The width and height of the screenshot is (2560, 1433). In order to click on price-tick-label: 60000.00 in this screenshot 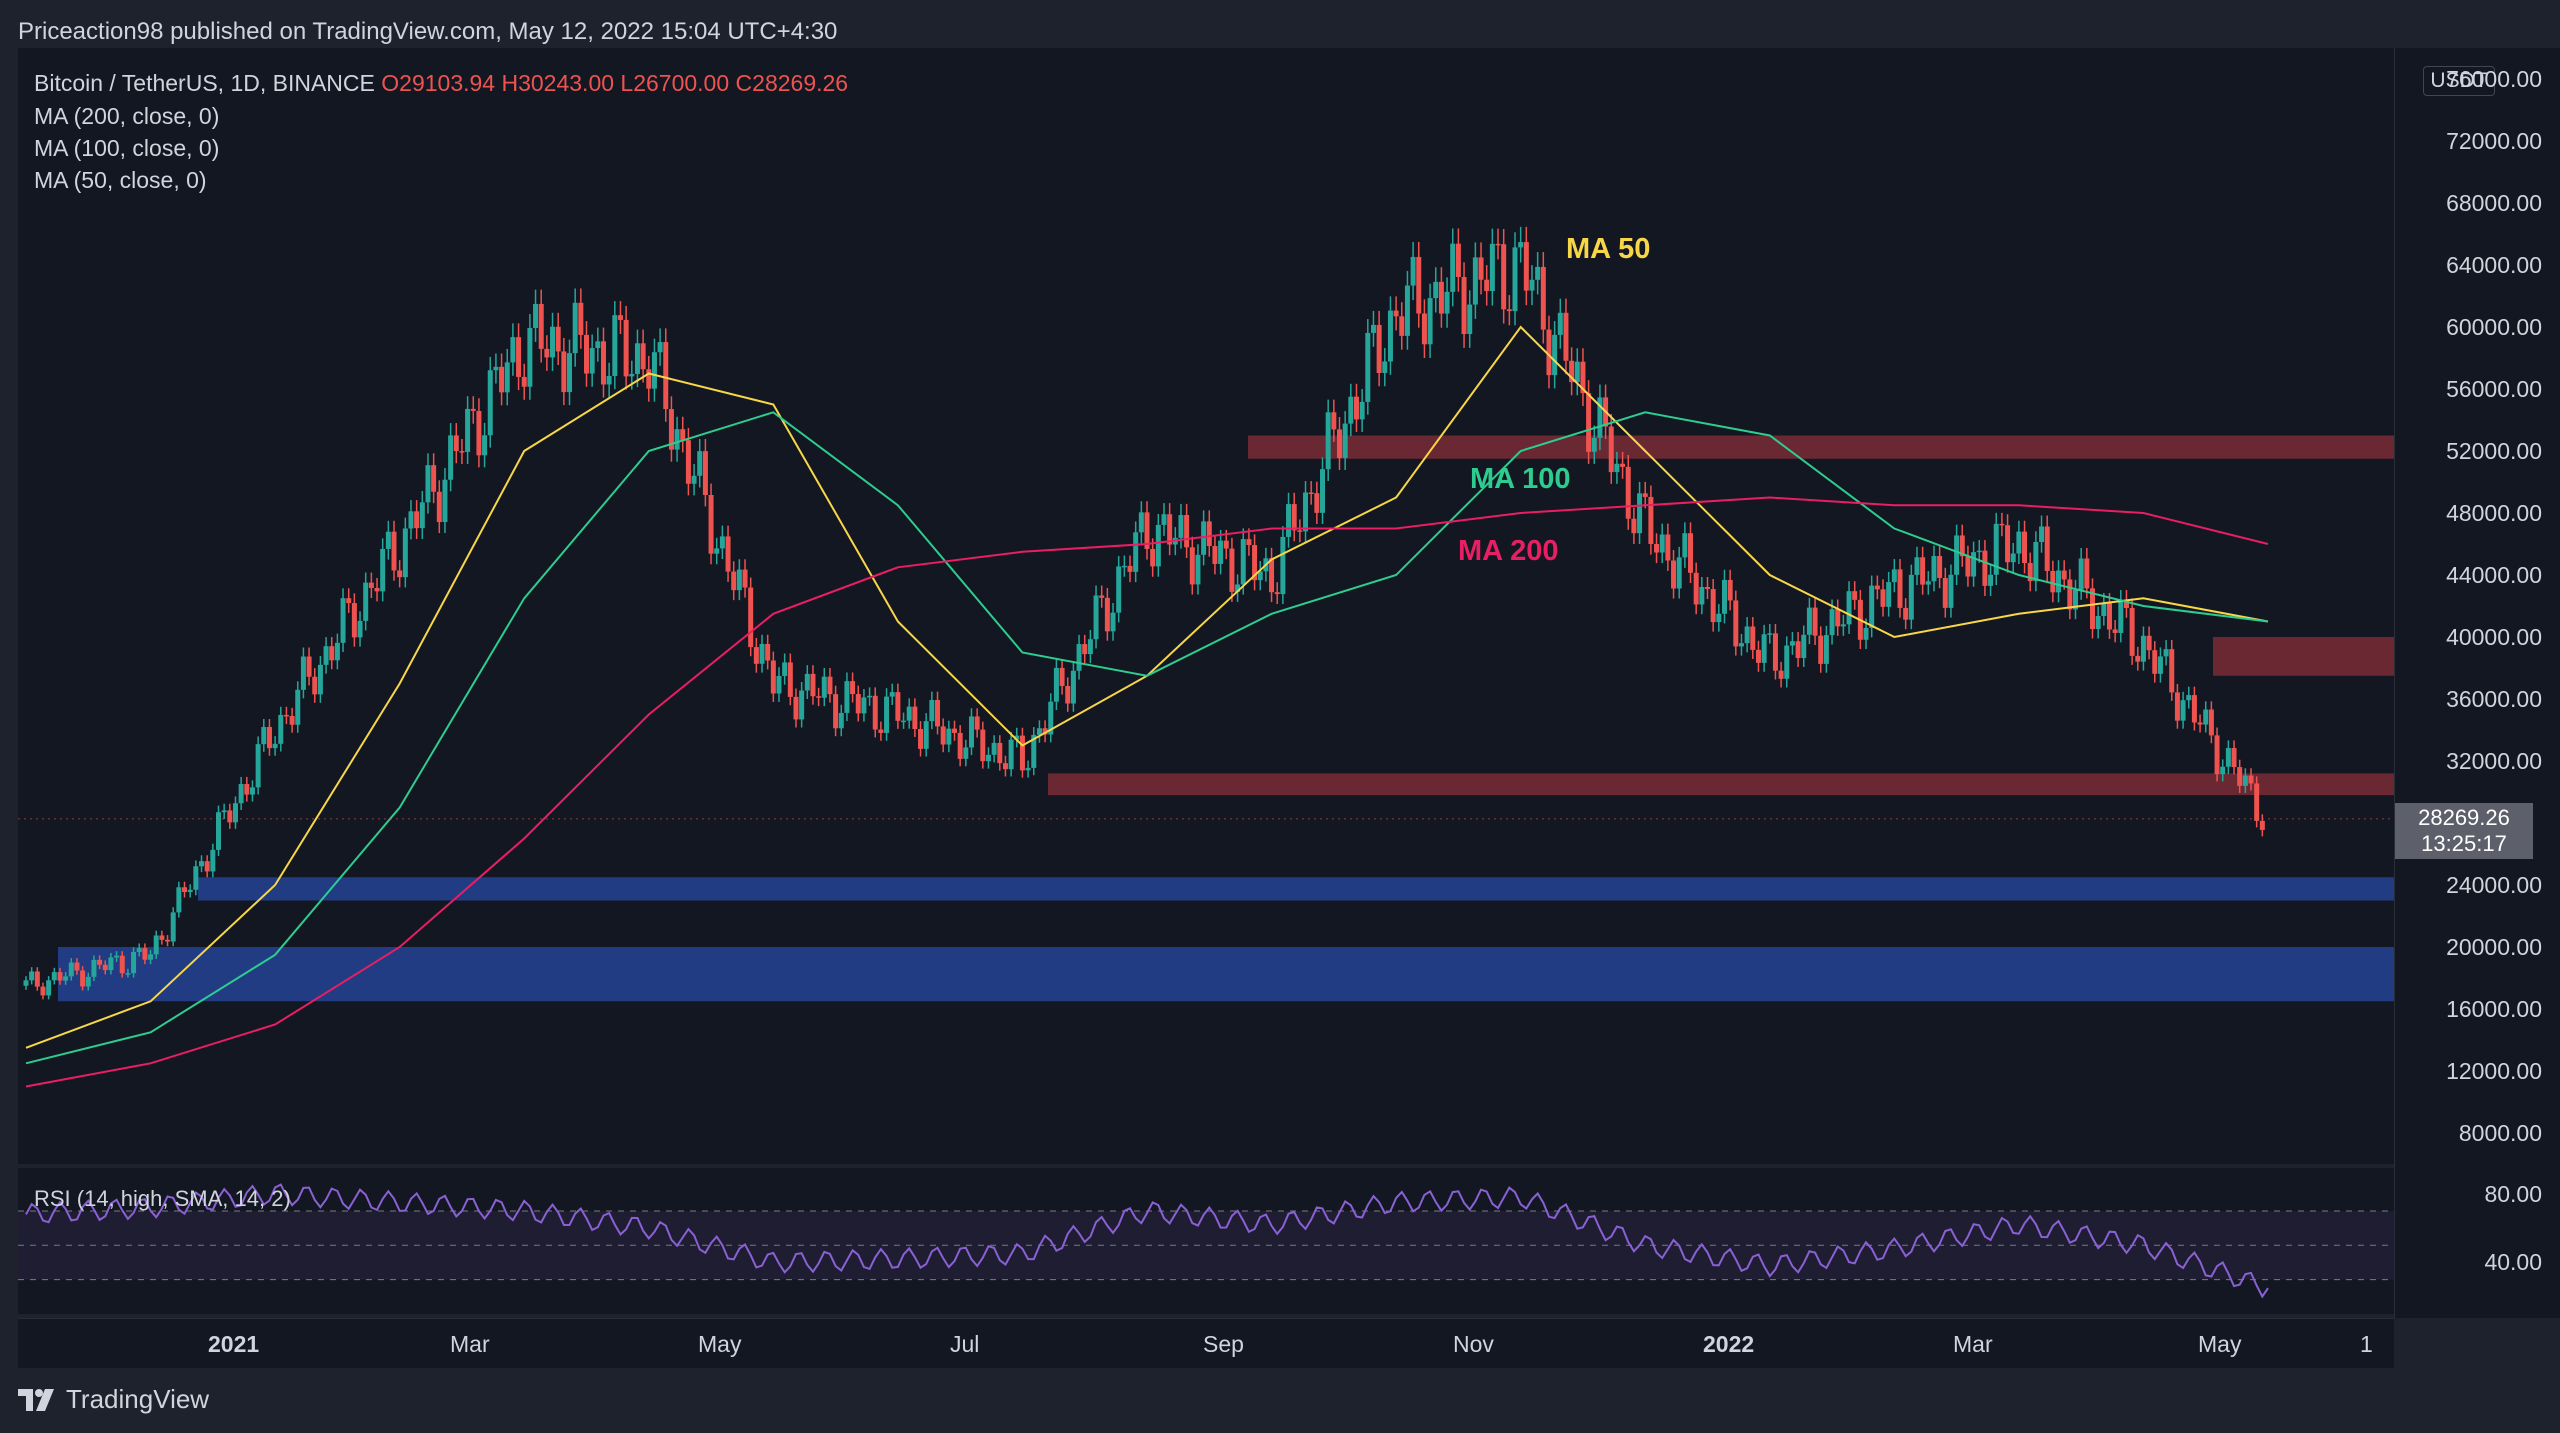, I will do `click(2494, 327)`.